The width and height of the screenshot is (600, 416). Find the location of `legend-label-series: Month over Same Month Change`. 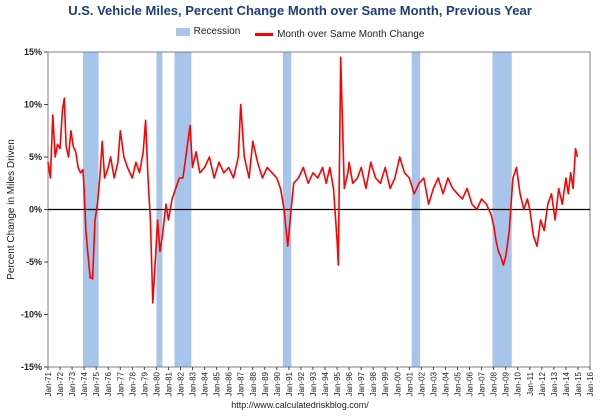

legend-label-series: Month over Same Month Change is located at coordinates (351, 34).